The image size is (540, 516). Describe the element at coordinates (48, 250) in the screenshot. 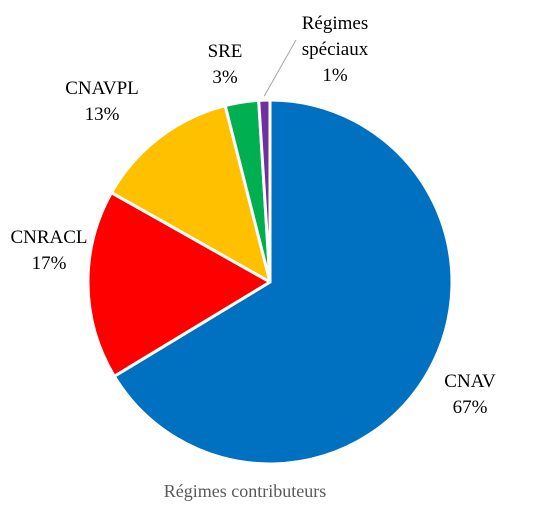

I see `slice-label-cnracl: CNRACL 17%` at that location.